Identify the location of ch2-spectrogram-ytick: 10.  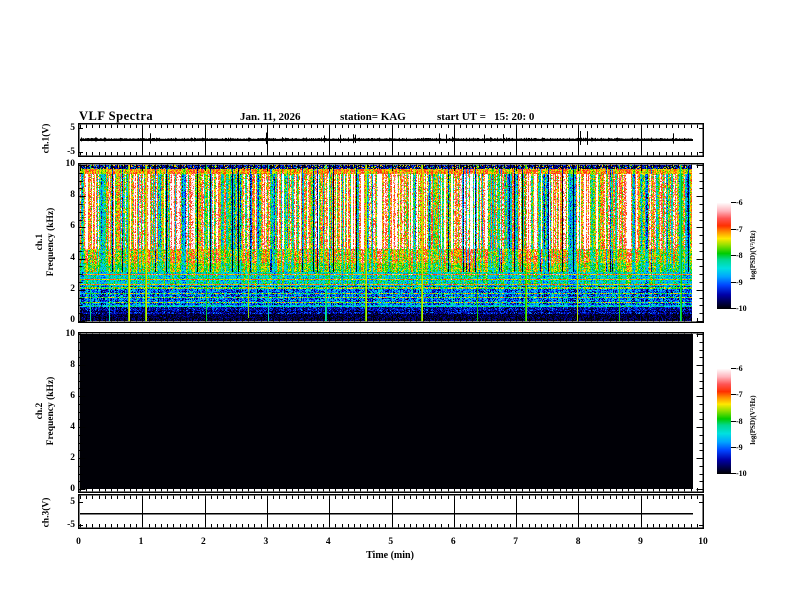
(70, 333).